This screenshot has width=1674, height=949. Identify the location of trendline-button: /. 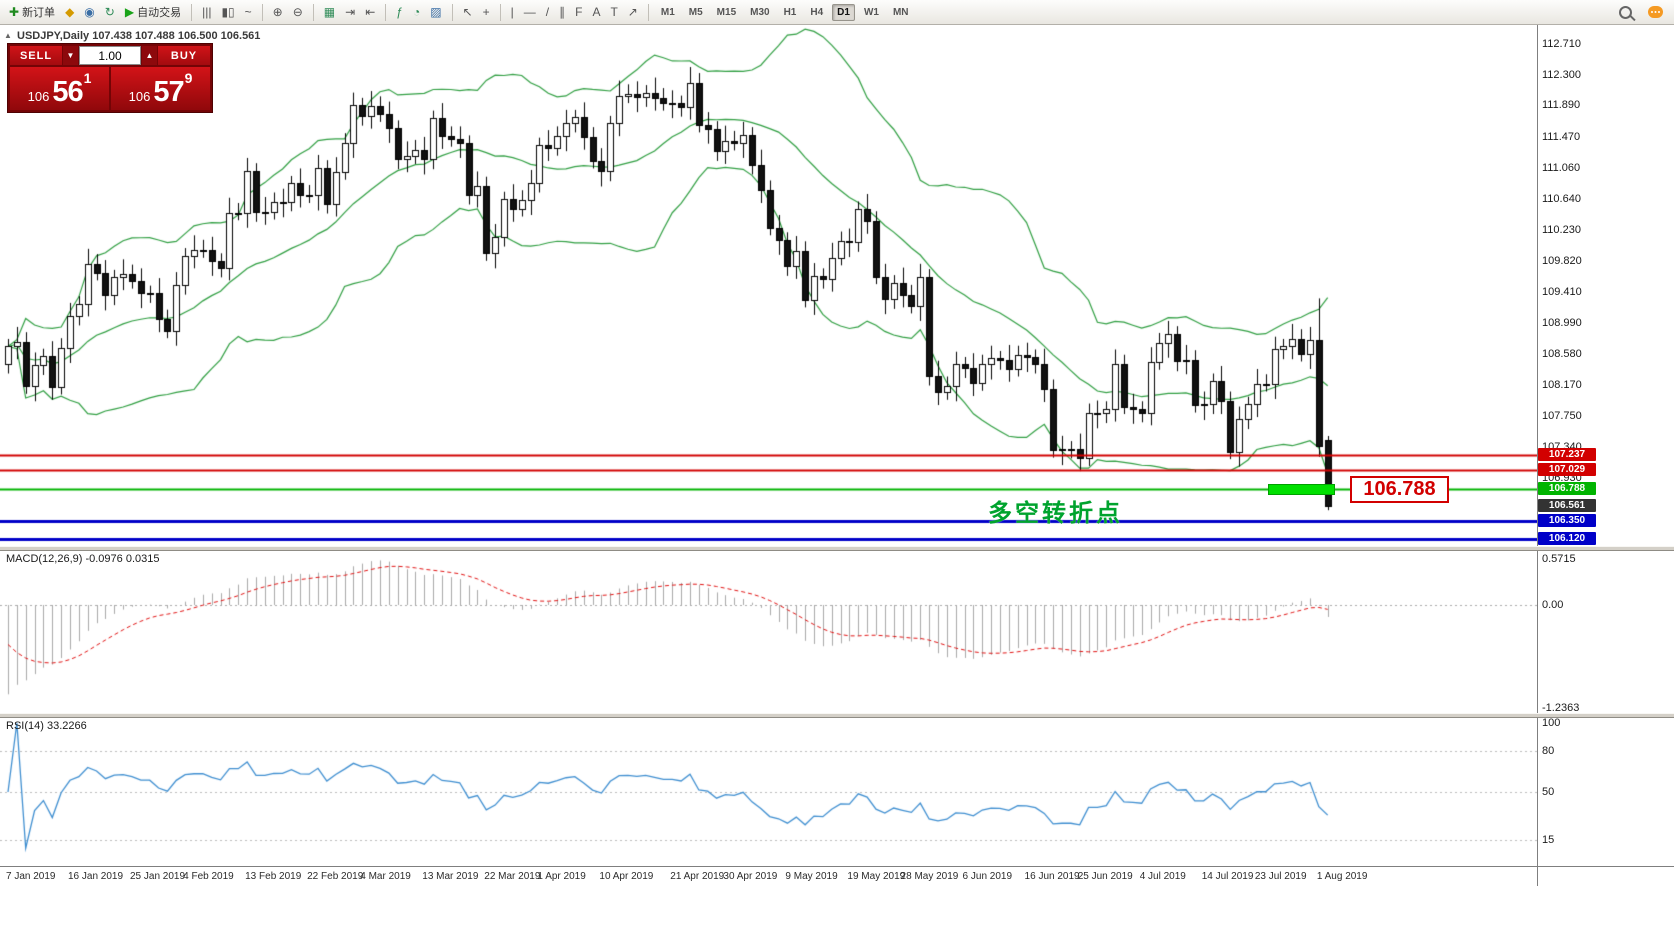
(547, 12).